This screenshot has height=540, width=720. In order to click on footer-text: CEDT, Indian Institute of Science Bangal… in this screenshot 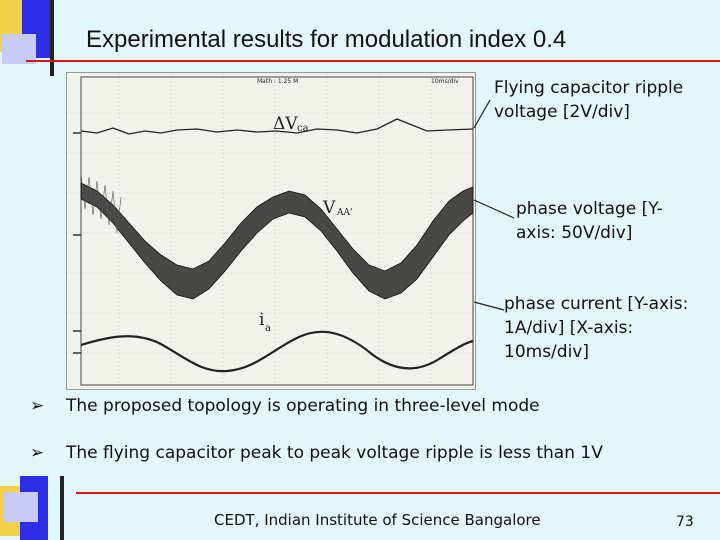, I will do `click(377, 520)`.